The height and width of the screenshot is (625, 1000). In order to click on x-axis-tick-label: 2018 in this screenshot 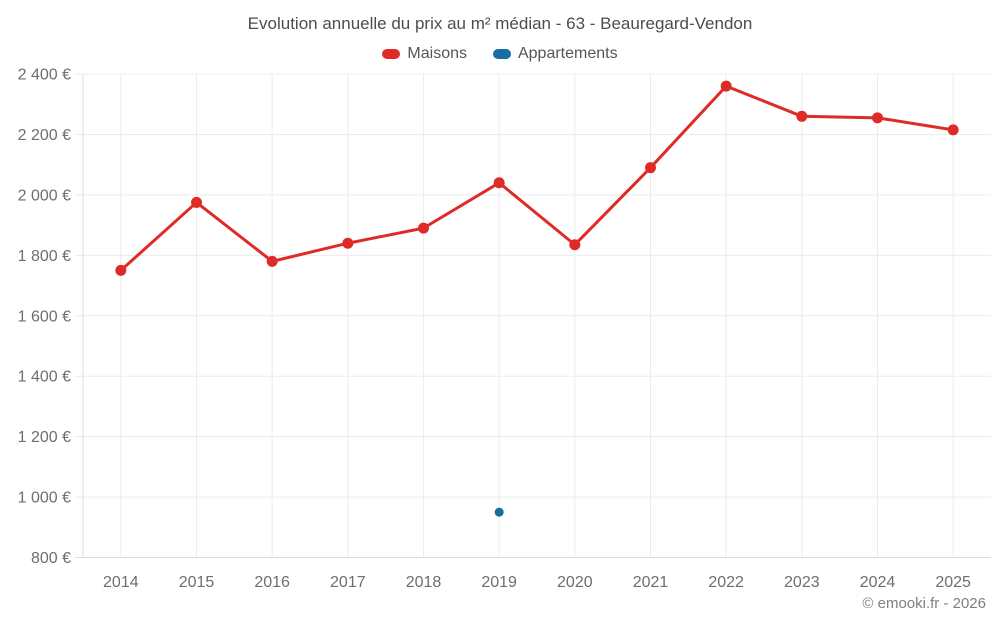, I will do `click(424, 582)`.